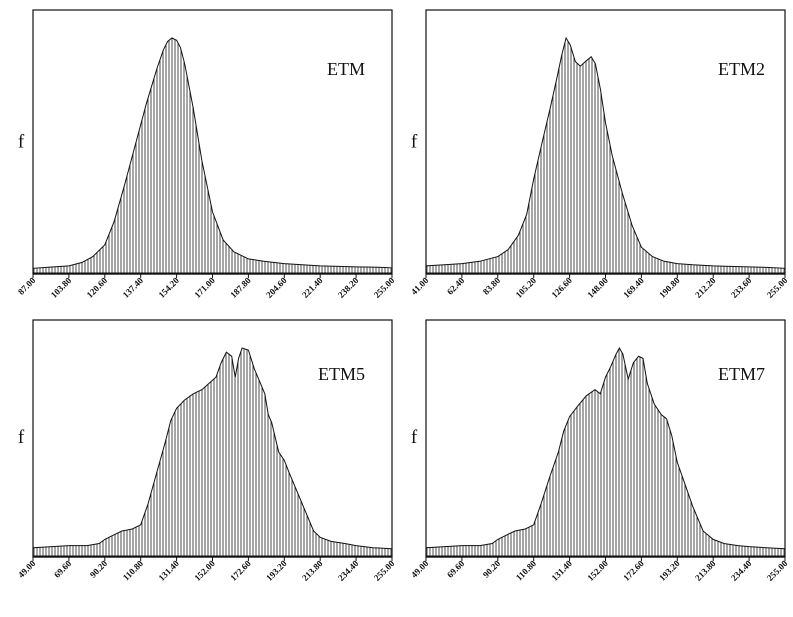 This screenshot has width=793, height=617. Describe the element at coordinates (741, 69) in the screenshot. I see `panel-title: ETM2` at that location.